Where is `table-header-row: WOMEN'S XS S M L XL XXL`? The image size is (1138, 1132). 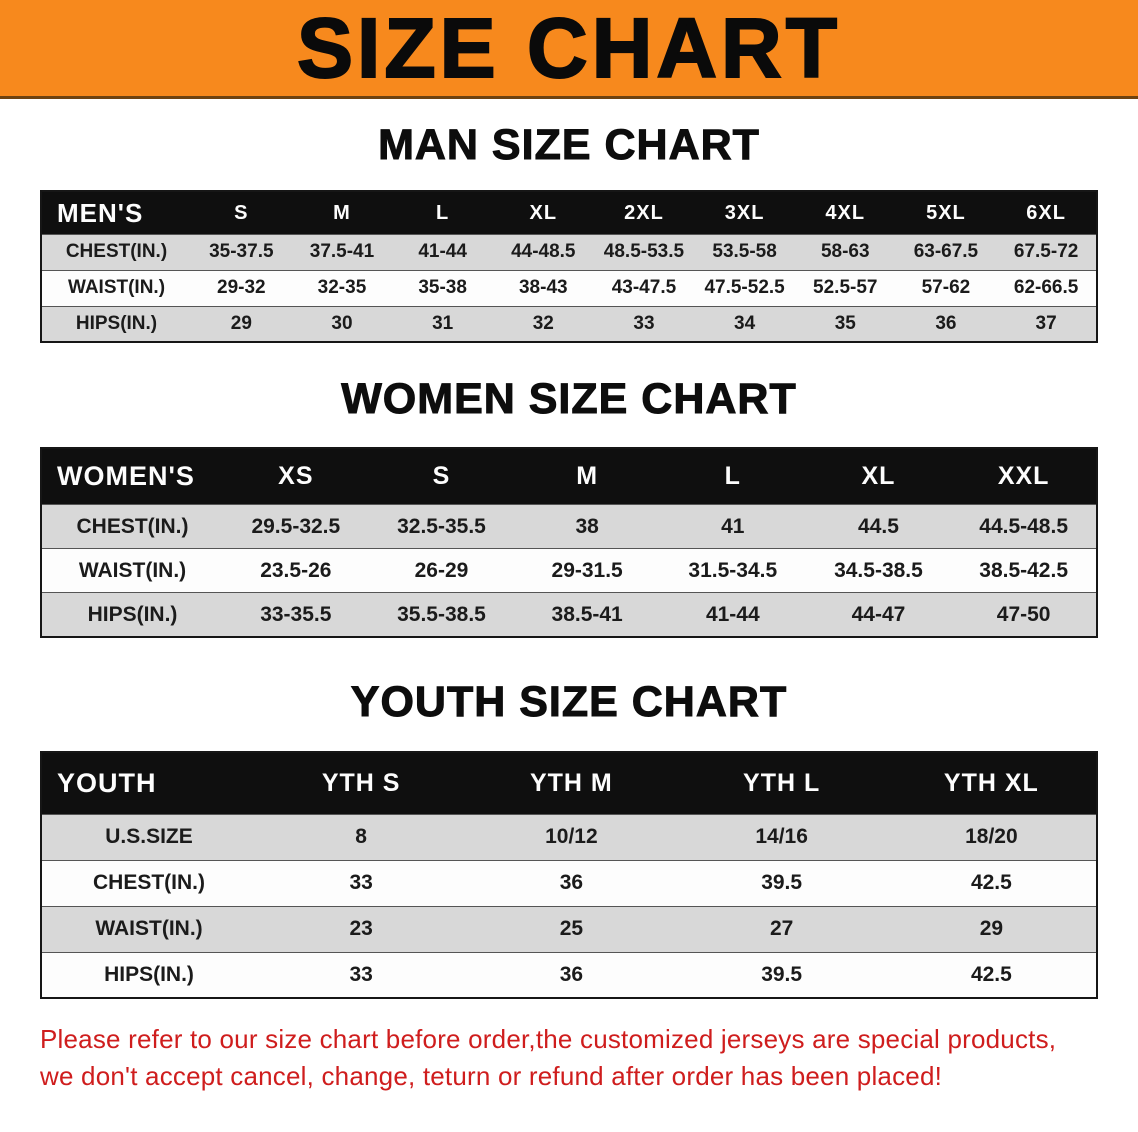
table-header-row: WOMEN'S XS S M L XL XXL is located at coordinates (569, 476).